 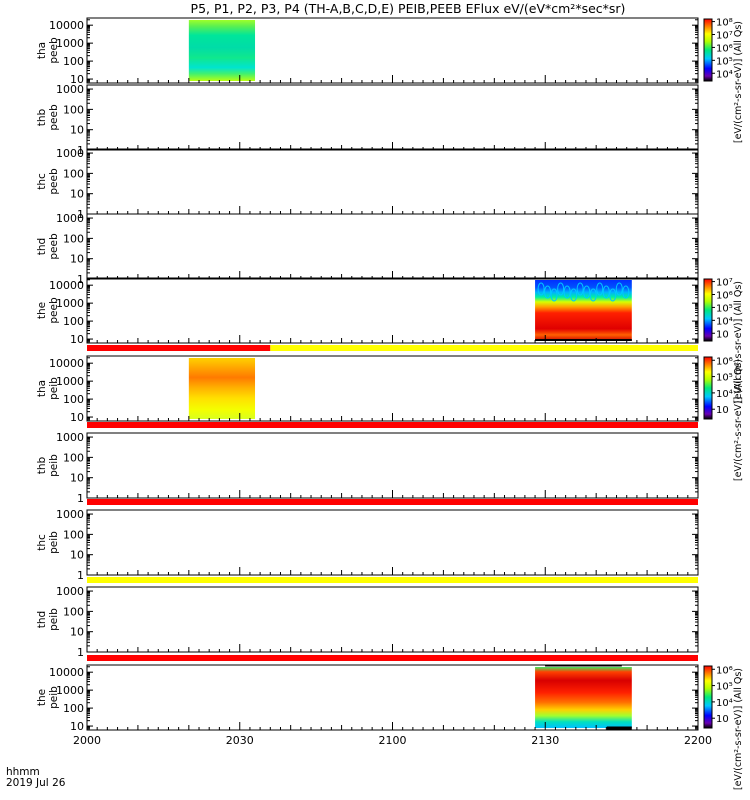 What do you see at coordinates (392, 542) in the screenshot?
I see `panel-frame-peib-c` at bounding box center [392, 542].